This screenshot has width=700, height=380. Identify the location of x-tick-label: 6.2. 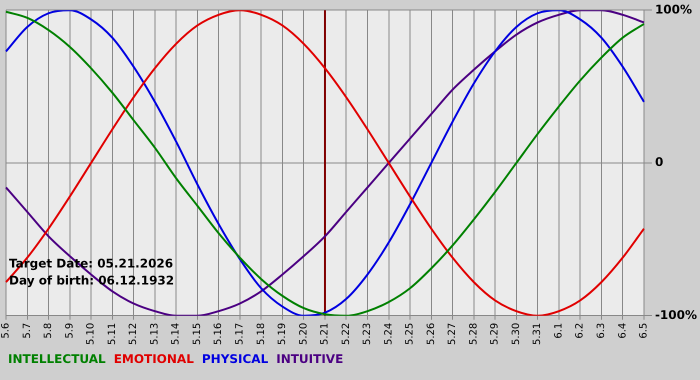
(580, 330).